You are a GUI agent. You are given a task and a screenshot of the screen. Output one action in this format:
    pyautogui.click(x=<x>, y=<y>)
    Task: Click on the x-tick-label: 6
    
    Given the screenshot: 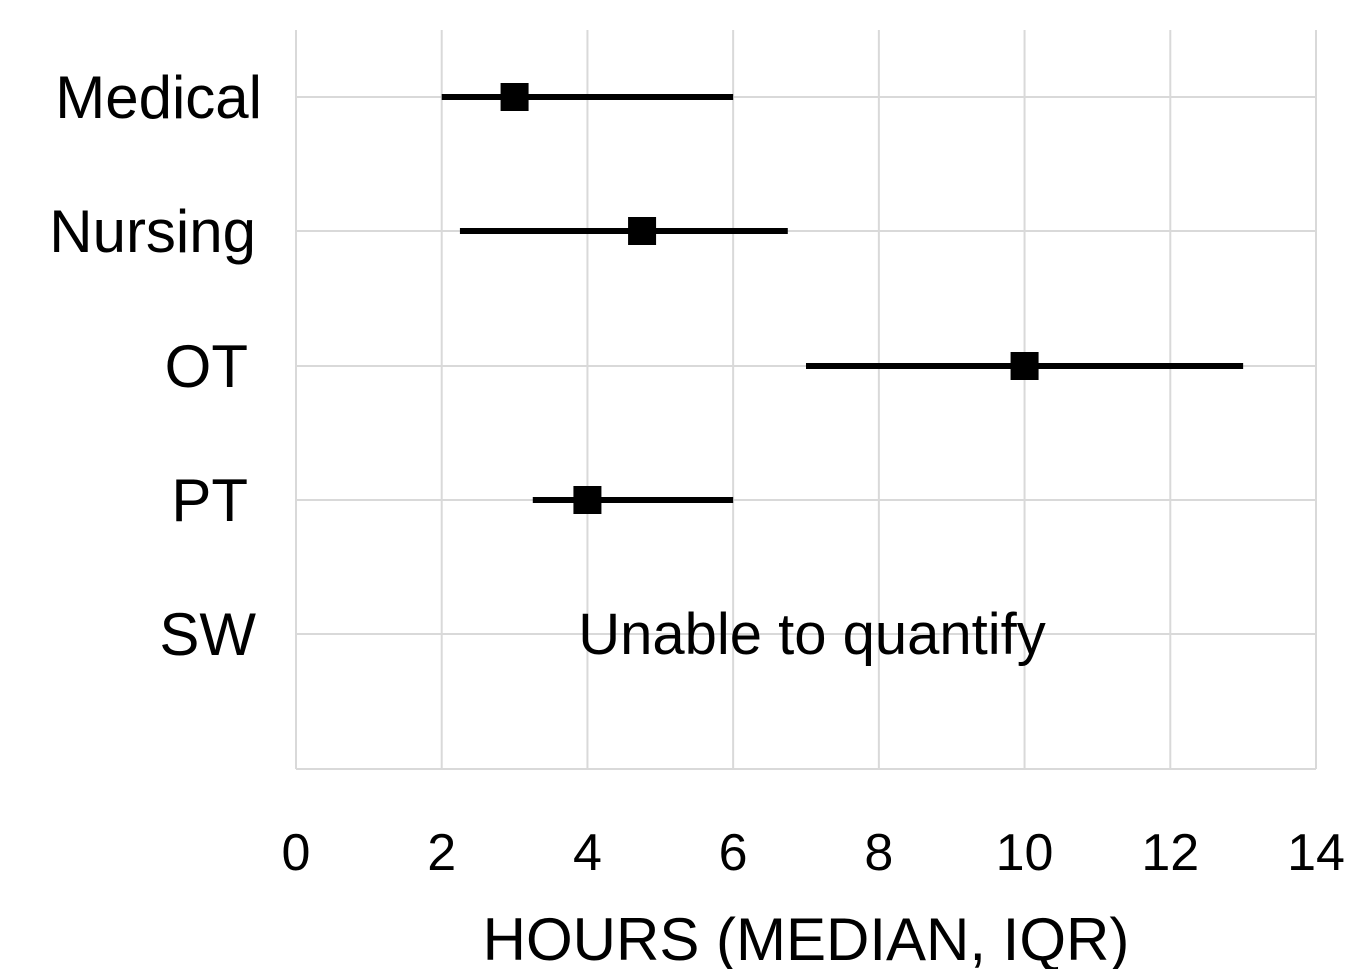 What is the action you would take?
    pyautogui.click(x=733, y=853)
    